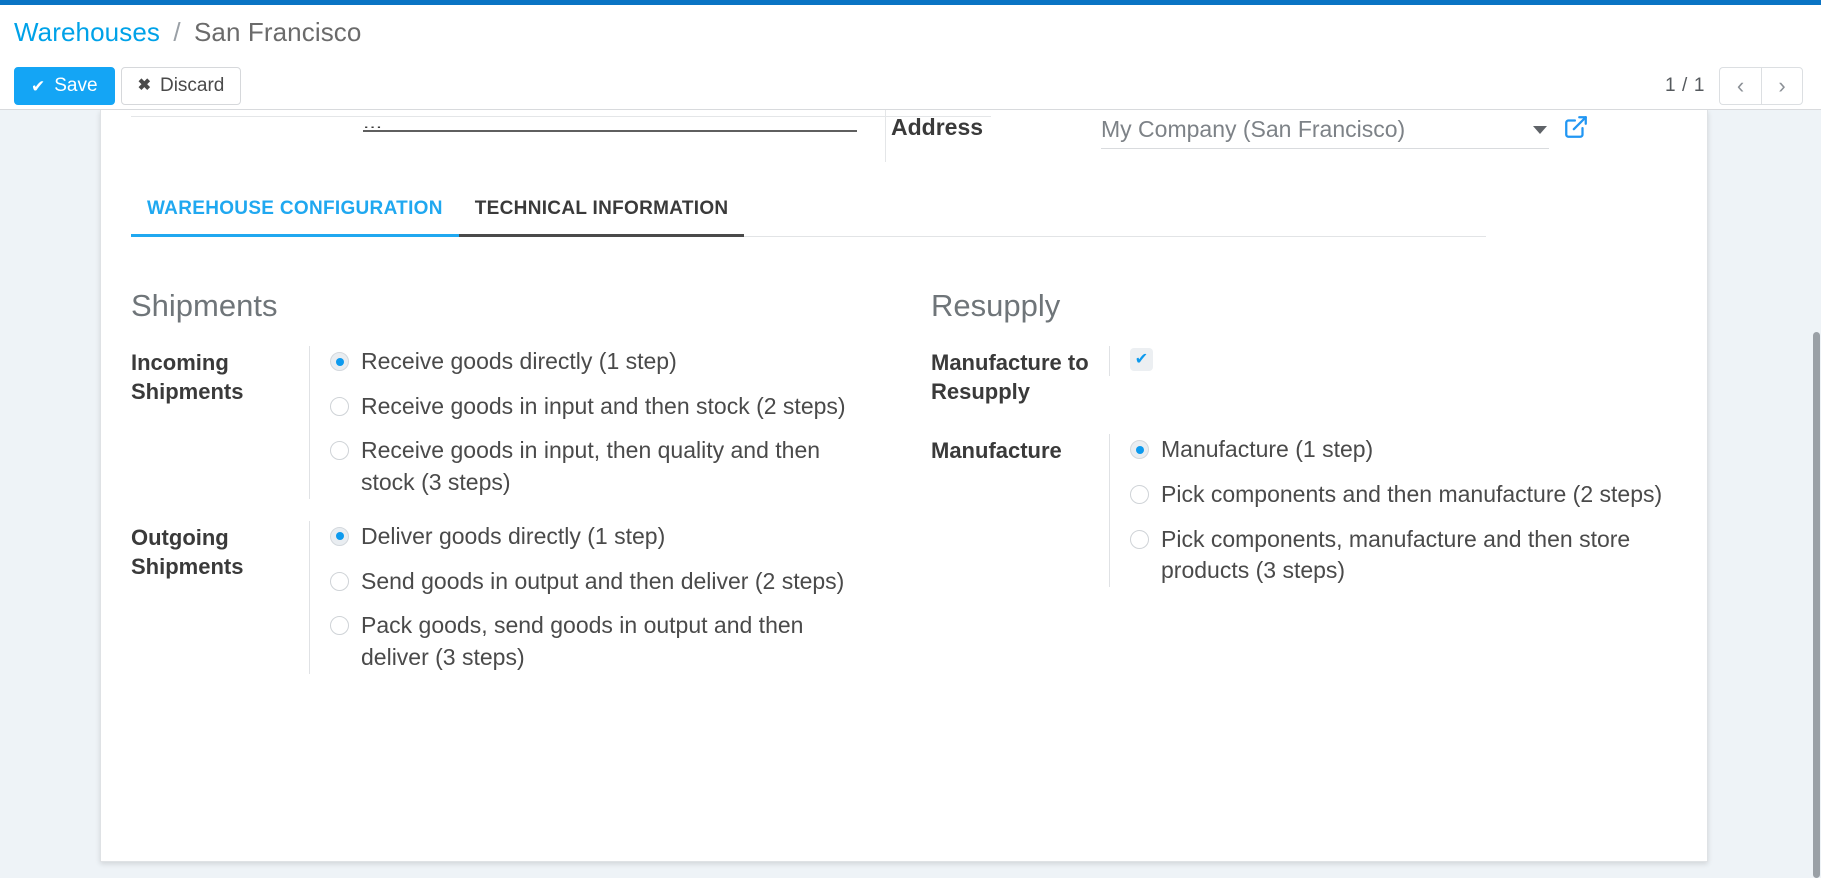  What do you see at coordinates (204, 305) in the screenshot?
I see `shipments-group-title: Shipments` at bounding box center [204, 305].